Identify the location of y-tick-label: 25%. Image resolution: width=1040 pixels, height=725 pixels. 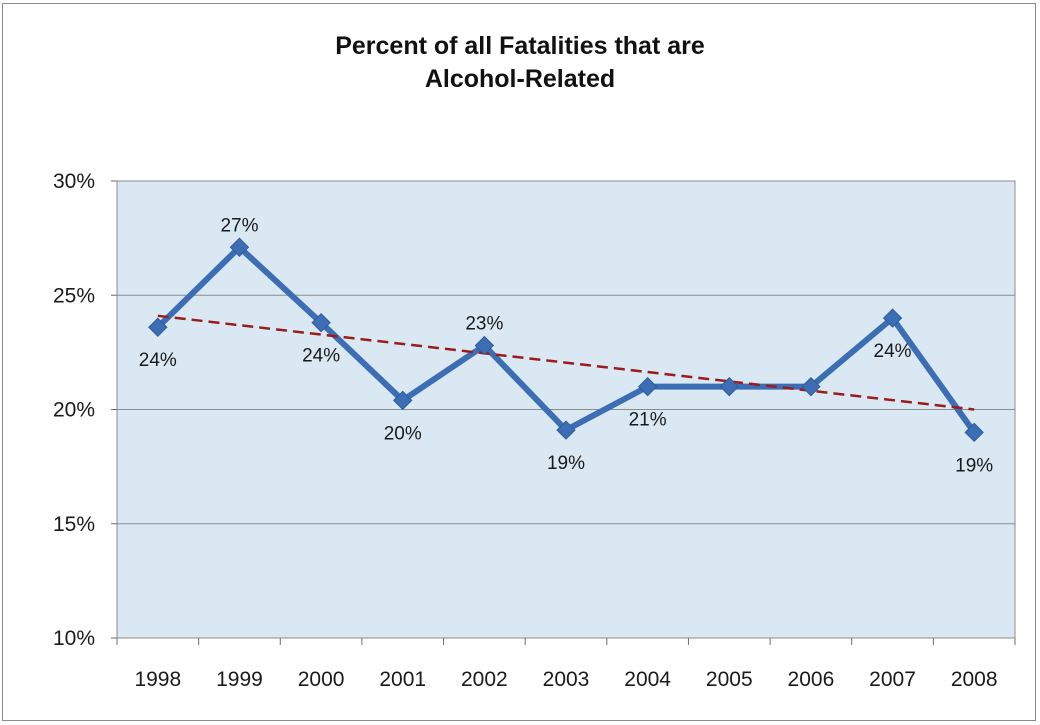
(74, 295).